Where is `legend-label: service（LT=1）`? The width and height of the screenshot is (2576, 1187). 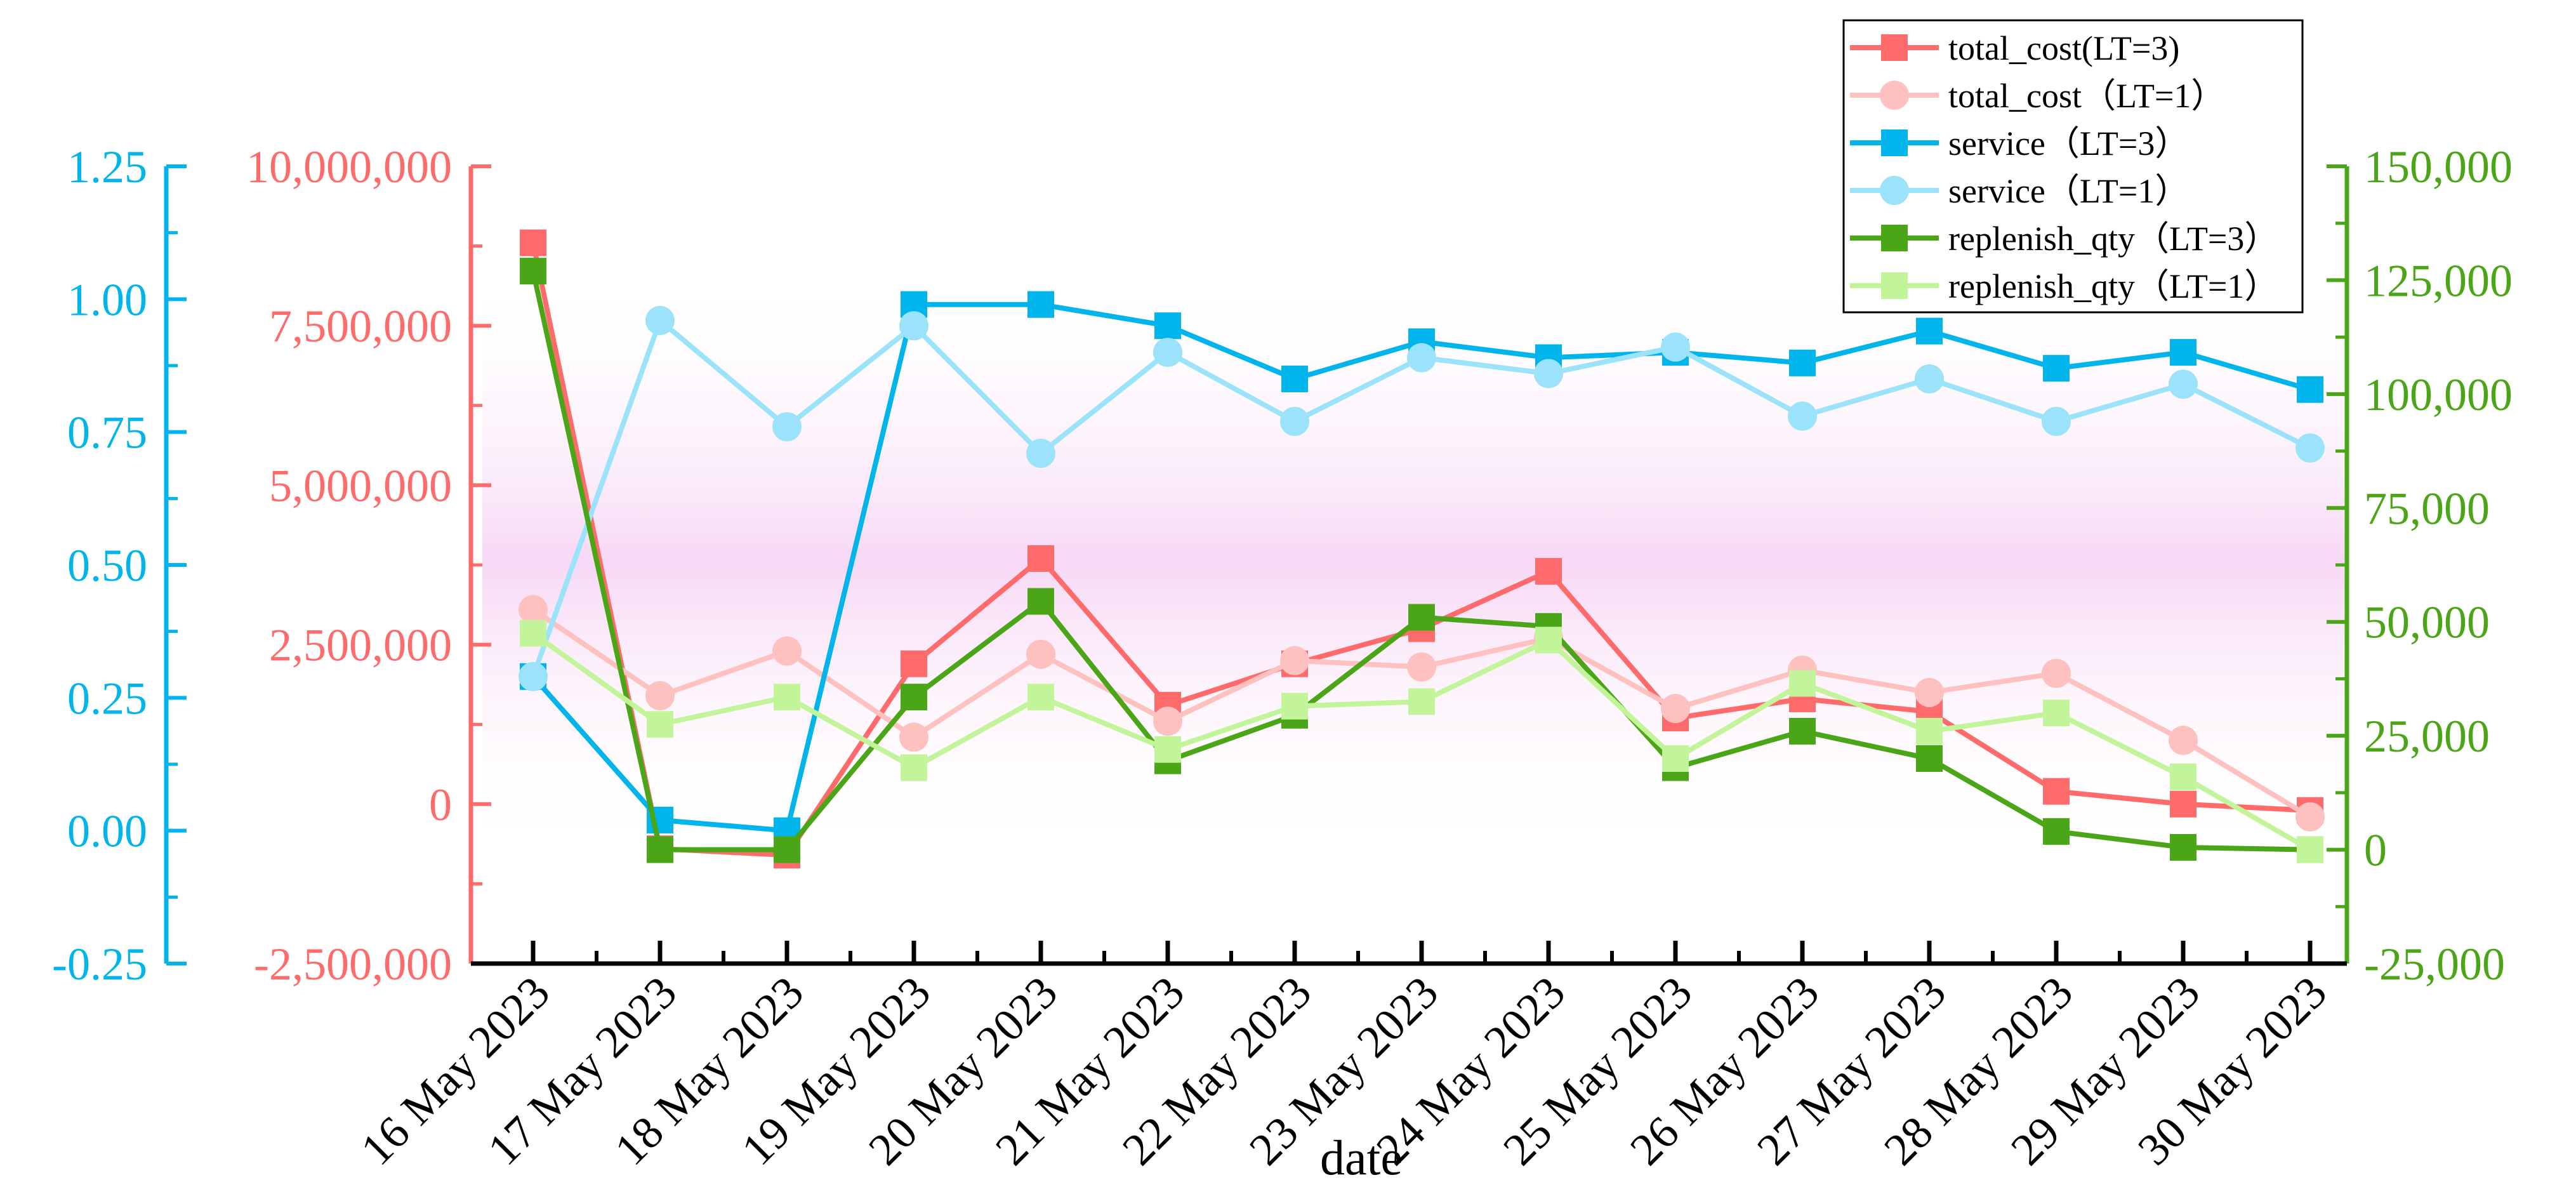 legend-label: service（LT=1） is located at coordinates (2068, 191).